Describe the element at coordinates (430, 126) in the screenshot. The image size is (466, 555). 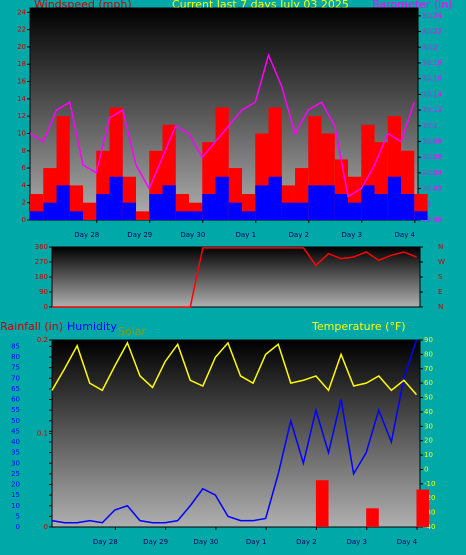
I see `y2-tick-label: 30.1` at that location.